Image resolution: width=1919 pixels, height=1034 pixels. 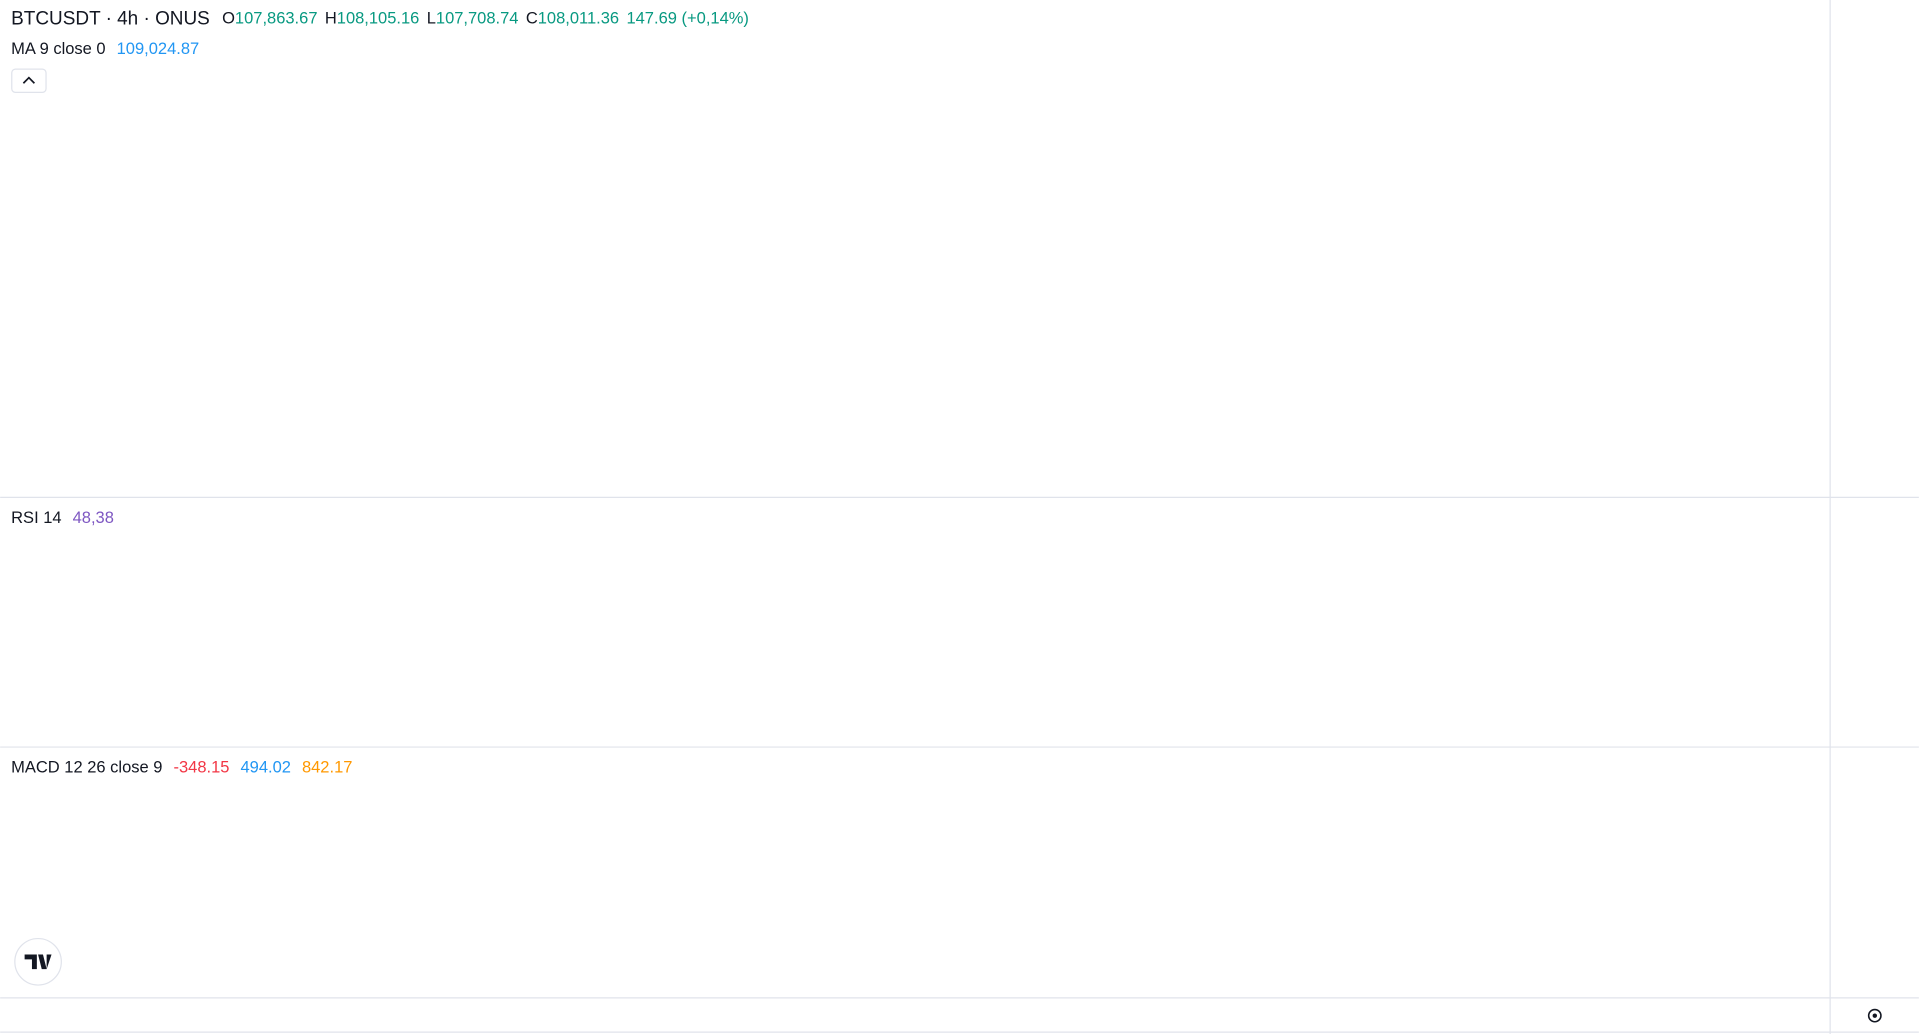 I want to click on collapse-button, so click(x=29, y=80).